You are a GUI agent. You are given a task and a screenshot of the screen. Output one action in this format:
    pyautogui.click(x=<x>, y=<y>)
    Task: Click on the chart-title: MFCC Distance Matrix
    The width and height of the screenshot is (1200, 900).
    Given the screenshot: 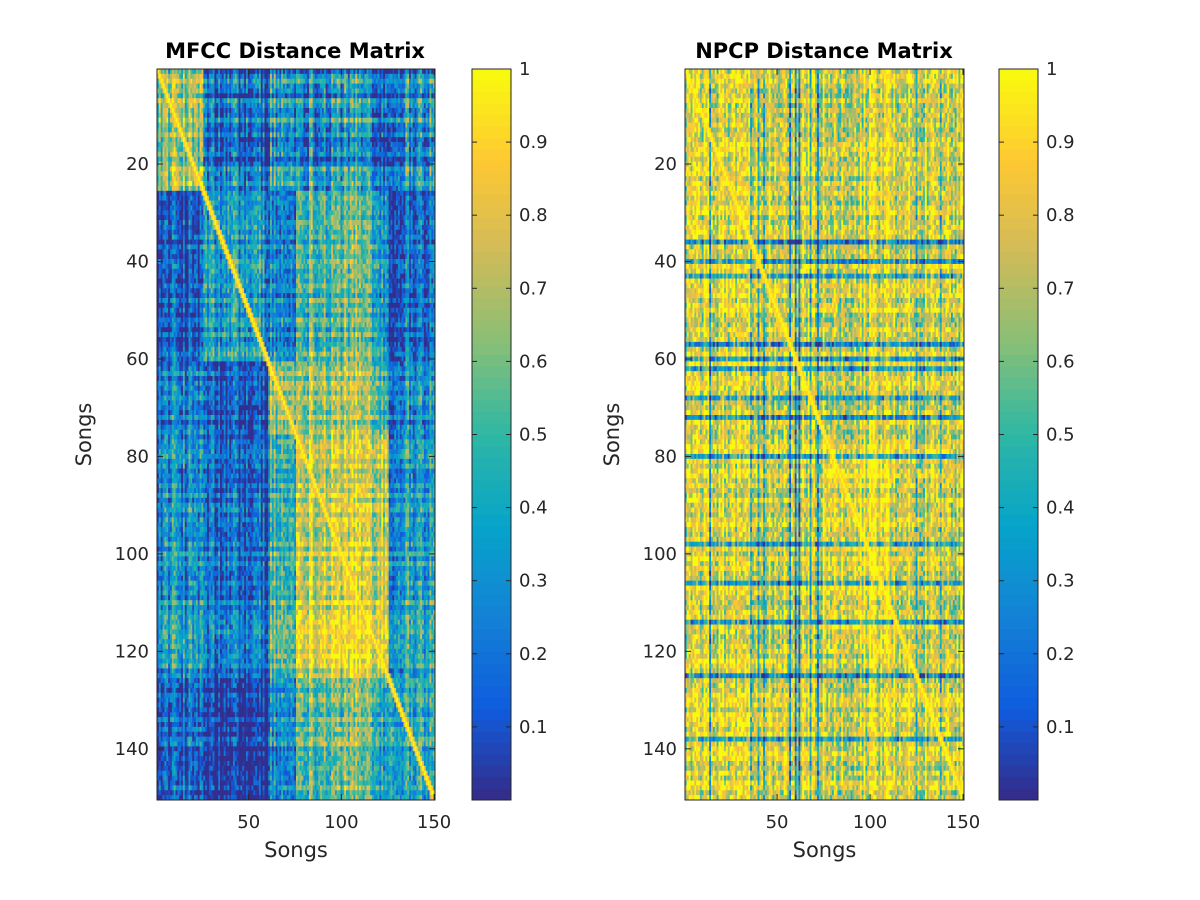 What is the action you would take?
    pyautogui.click(x=295, y=51)
    